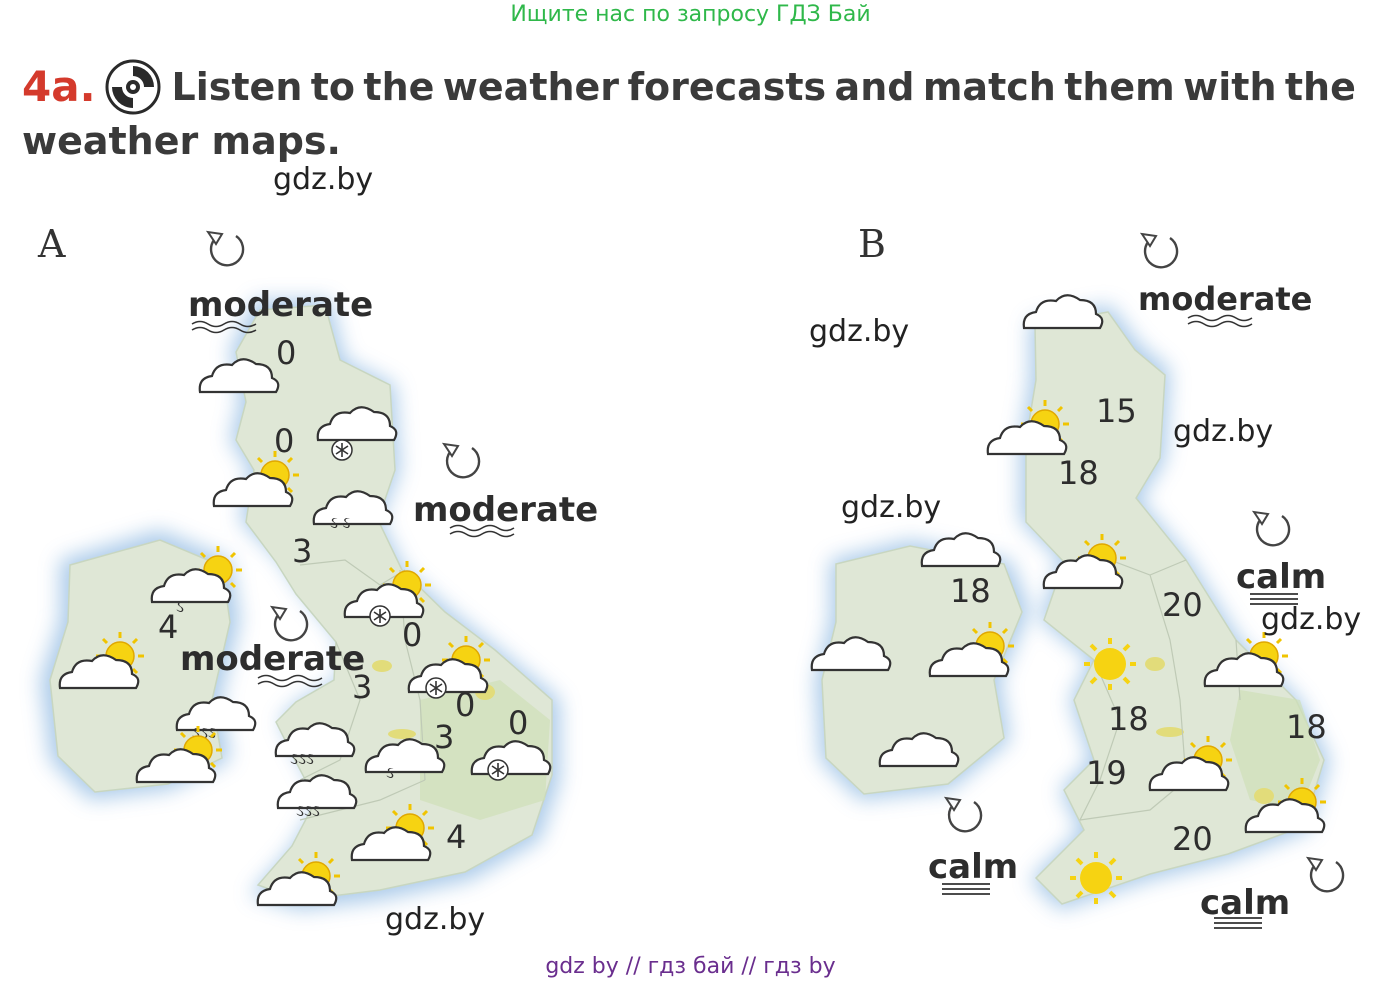 The width and height of the screenshot is (1381, 986). Describe the element at coordinates (1138, 625) in the screenshot. I see `map-b-temperatures: 15 18 18 20 18 19 18 20` at that location.